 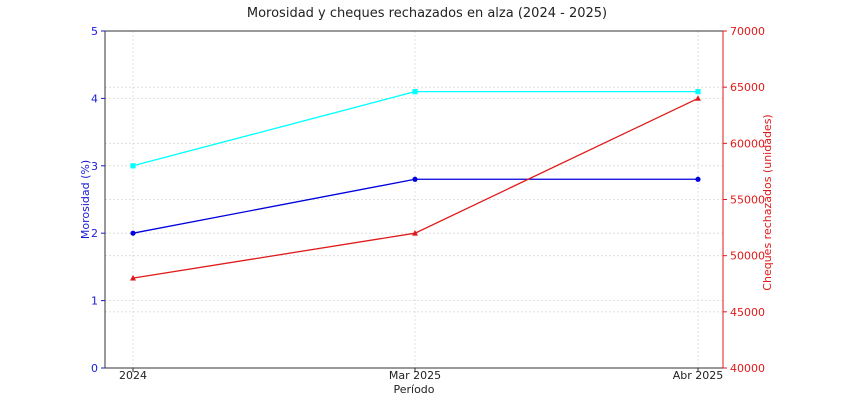 What do you see at coordinates (747, 143) in the screenshot?
I see `y-right-tick-label: 60000` at bounding box center [747, 143].